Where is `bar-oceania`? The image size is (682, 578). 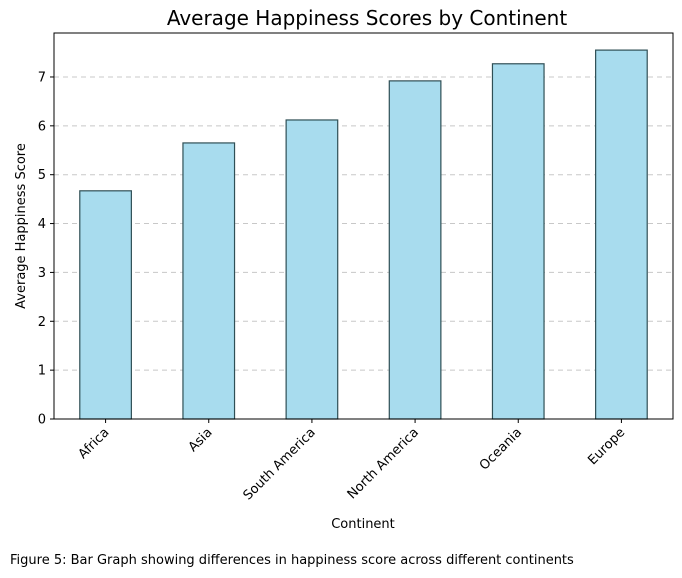
bar-oceania is located at coordinates (518, 241).